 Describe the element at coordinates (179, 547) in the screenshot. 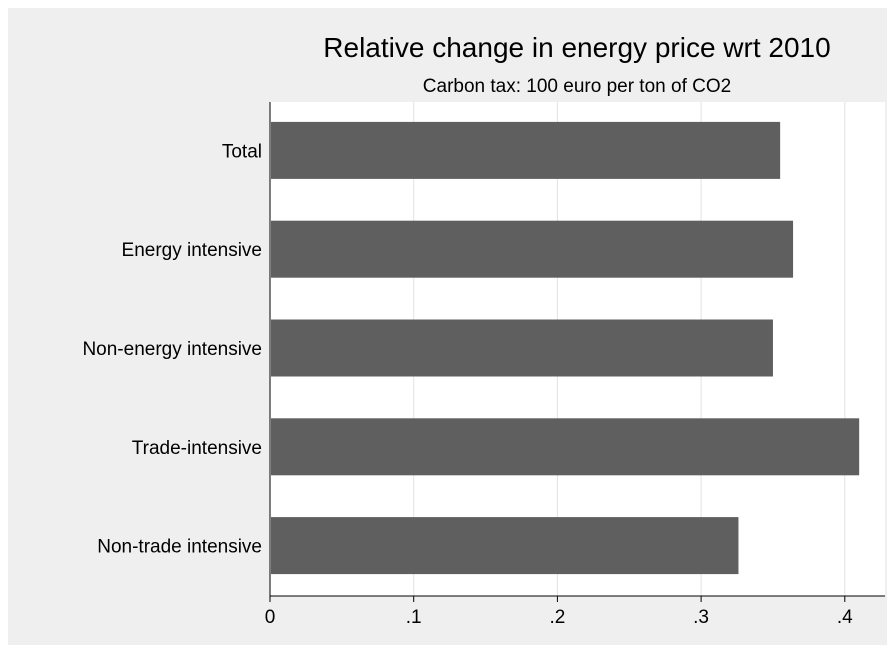

I see `category-label: Non-trade intensive` at that location.